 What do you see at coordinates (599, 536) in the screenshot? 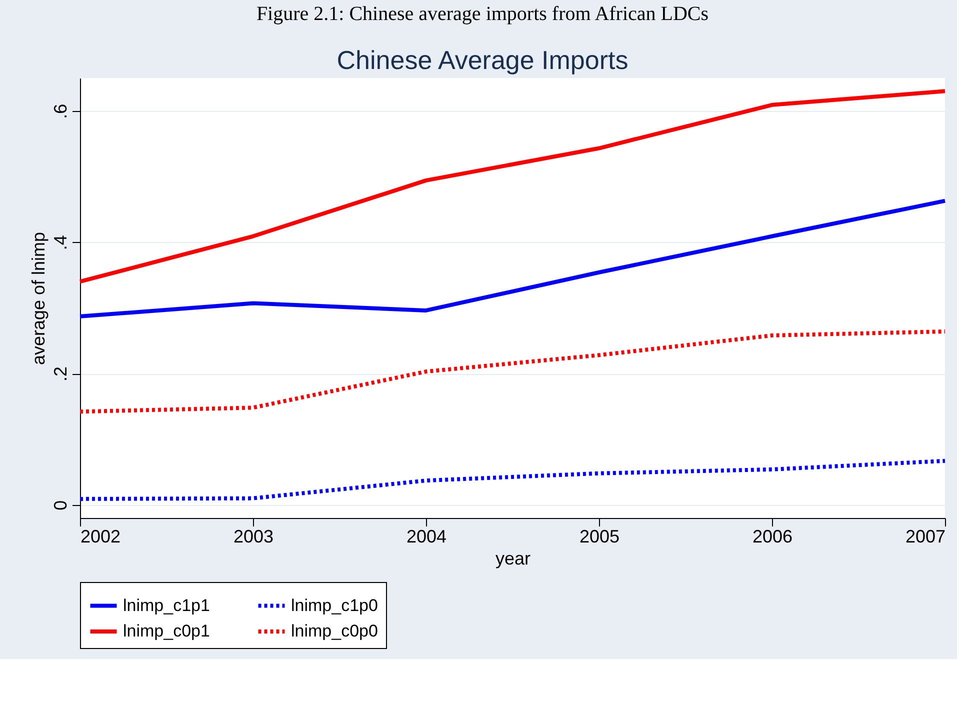
I see `x-tick-label: 2005` at bounding box center [599, 536].